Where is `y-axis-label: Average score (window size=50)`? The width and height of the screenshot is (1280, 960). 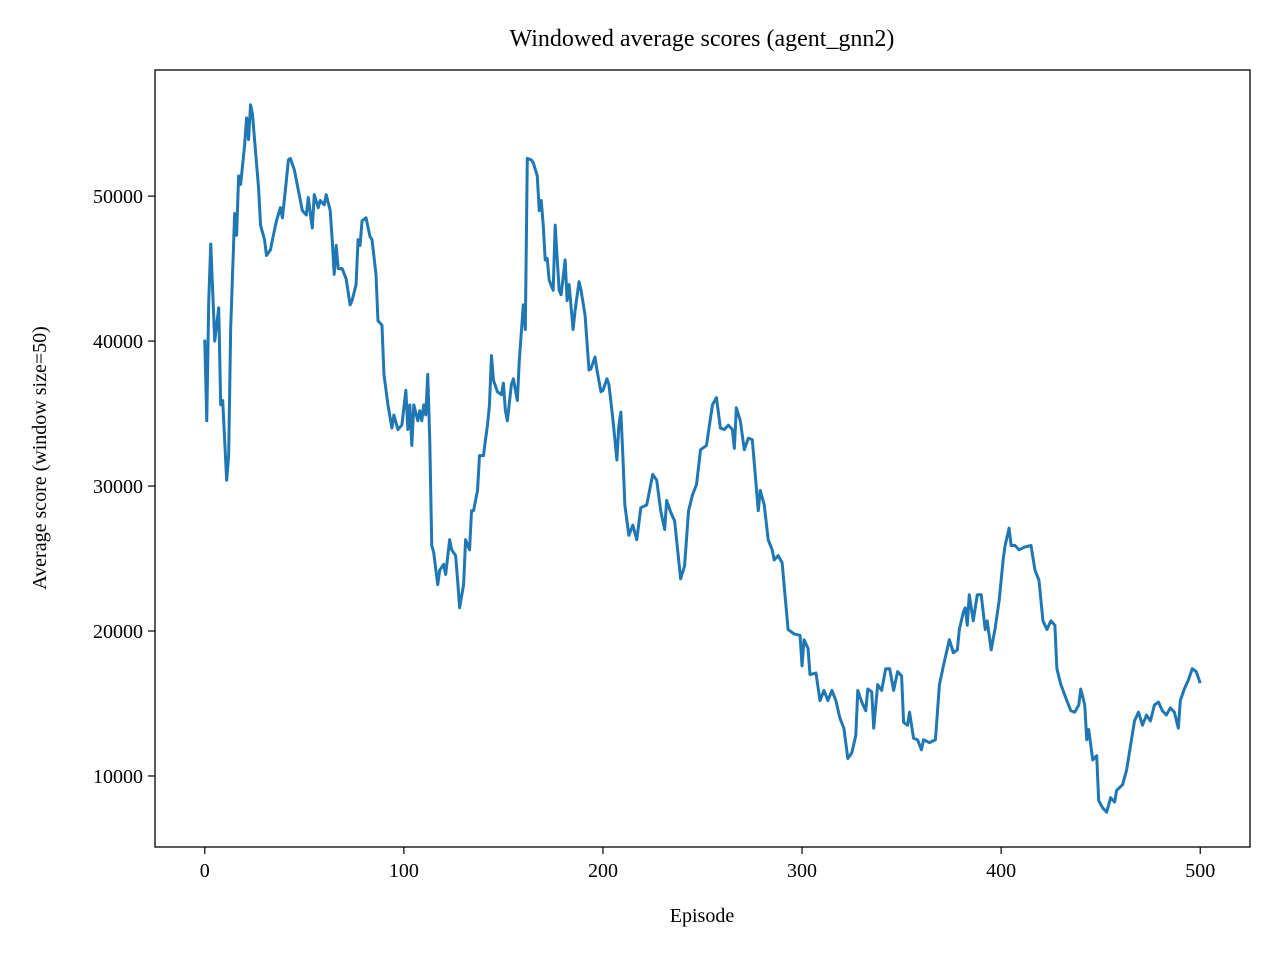 y-axis-label: Average score (window size=50) is located at coordinates (40, 458).